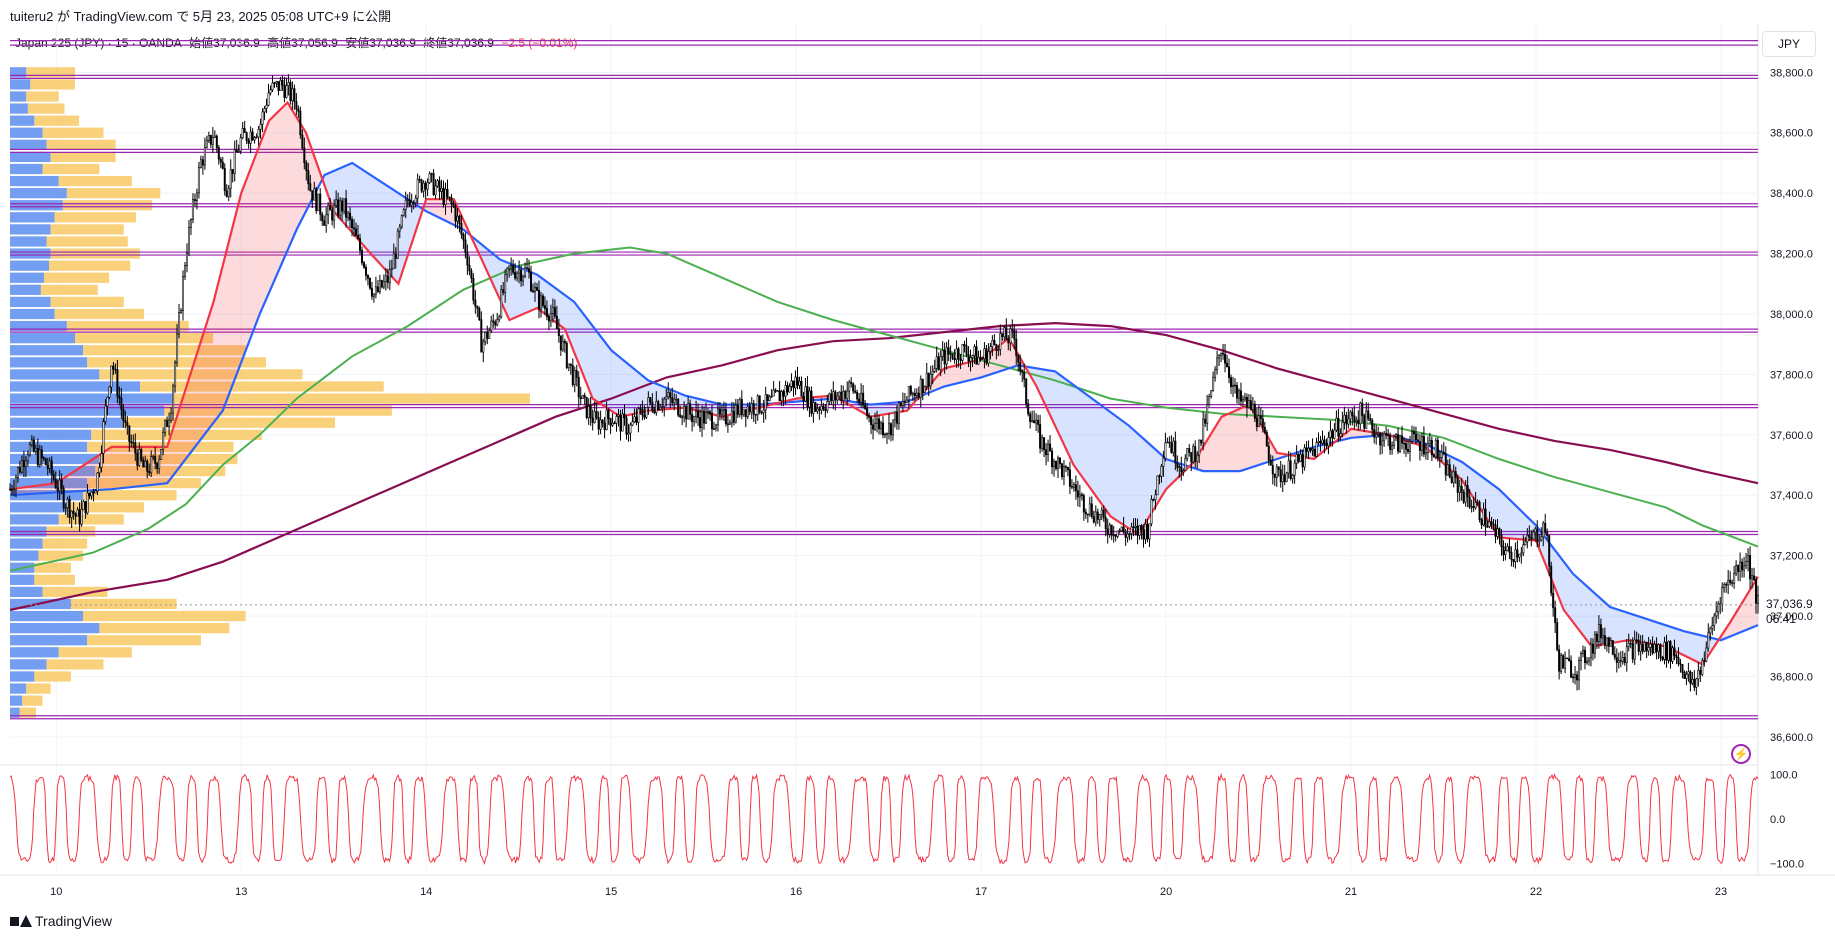 Image resolution: width=1835 pixels, height=940 pixels. Describe the element at coordinates (796, 892) in the screenshot. I see `time-tick-label: 16` at that location.